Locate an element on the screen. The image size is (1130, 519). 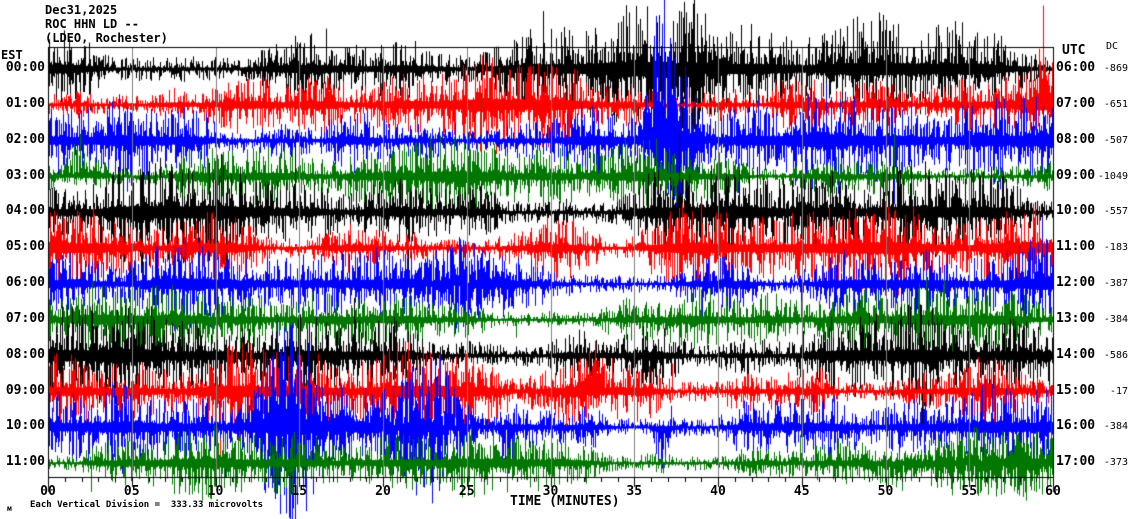
dc-value: -651 is located at coordinates (1115, 104).